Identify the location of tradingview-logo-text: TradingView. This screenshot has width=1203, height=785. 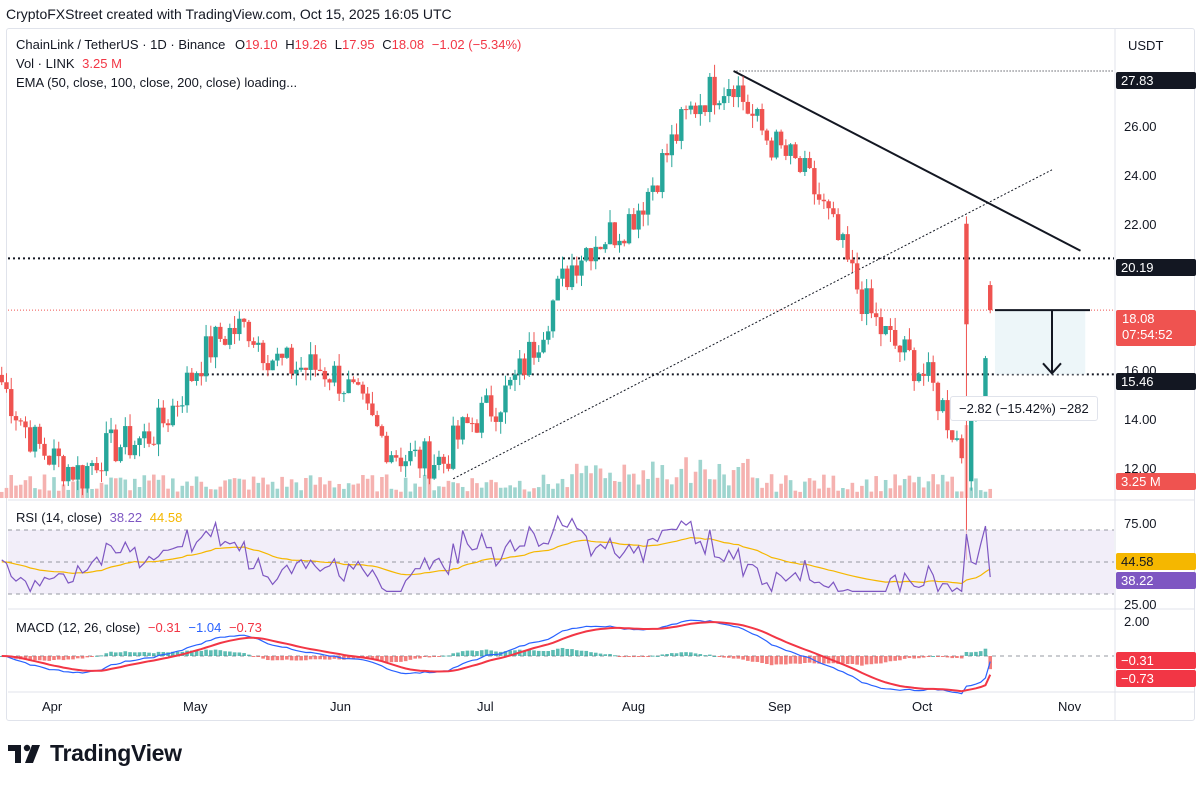
(116, 753).